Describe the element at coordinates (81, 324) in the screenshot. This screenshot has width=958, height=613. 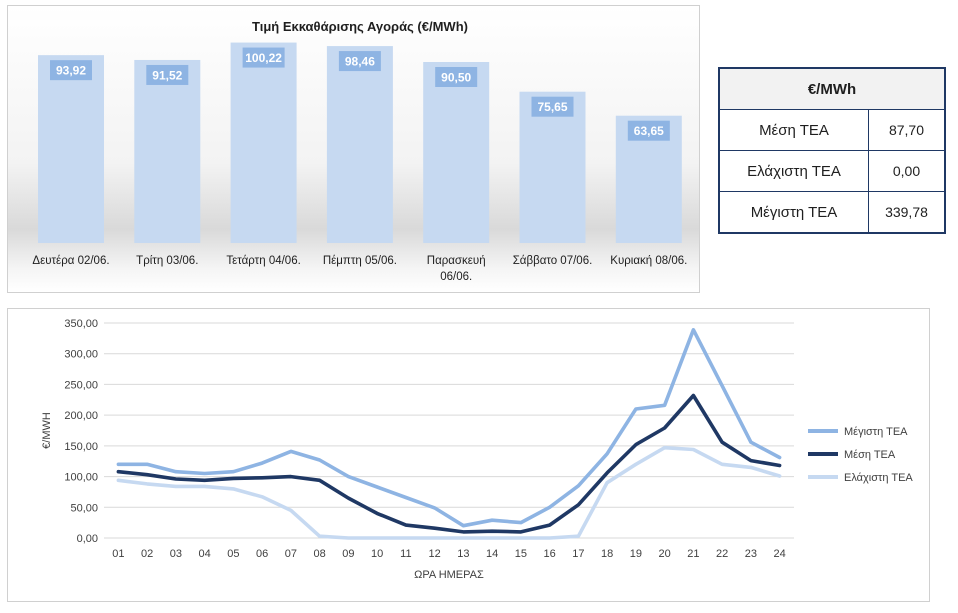
I see `y-tick-label: 350,00` at that location.